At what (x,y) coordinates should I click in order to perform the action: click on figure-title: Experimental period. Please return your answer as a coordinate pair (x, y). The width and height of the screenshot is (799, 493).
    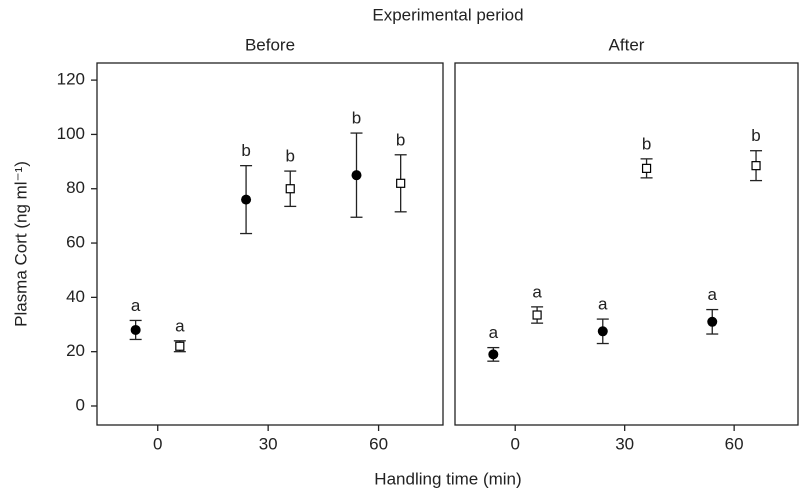
    Looking at the image, I should click on (447, 14).